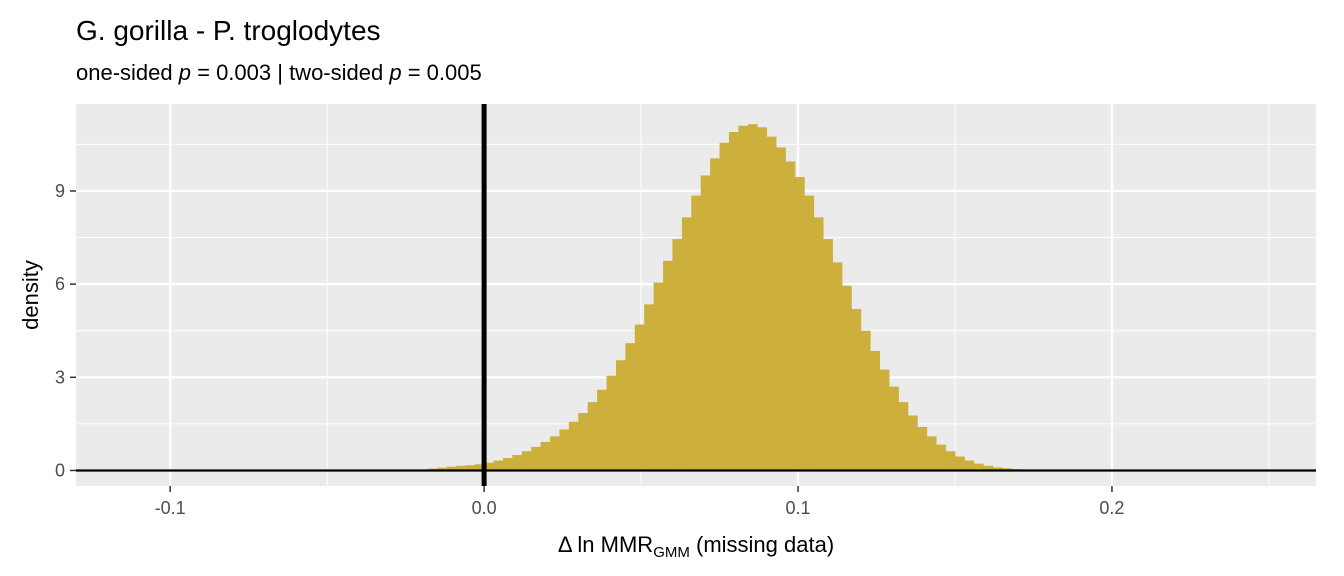  What do you see at coordinates (60, 377) in the screenshot?
I see `y-tick-label: 3` at bounding box center [60, 377].